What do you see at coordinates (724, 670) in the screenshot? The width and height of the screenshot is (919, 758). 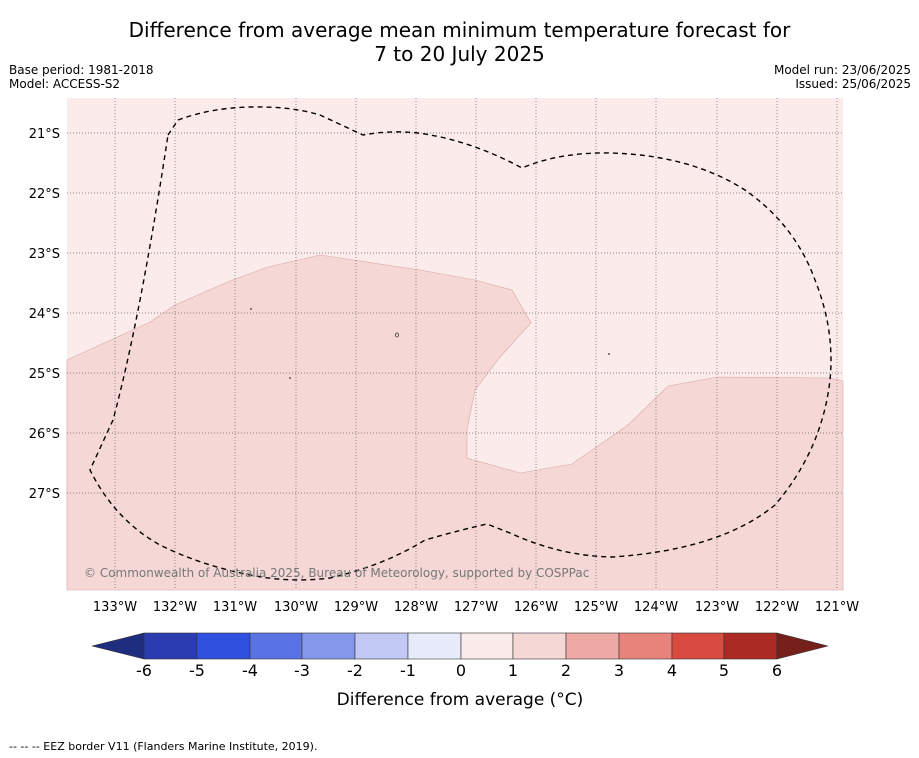 I see `colorbar-tick-label: 5` at bounding box center [724, 670].